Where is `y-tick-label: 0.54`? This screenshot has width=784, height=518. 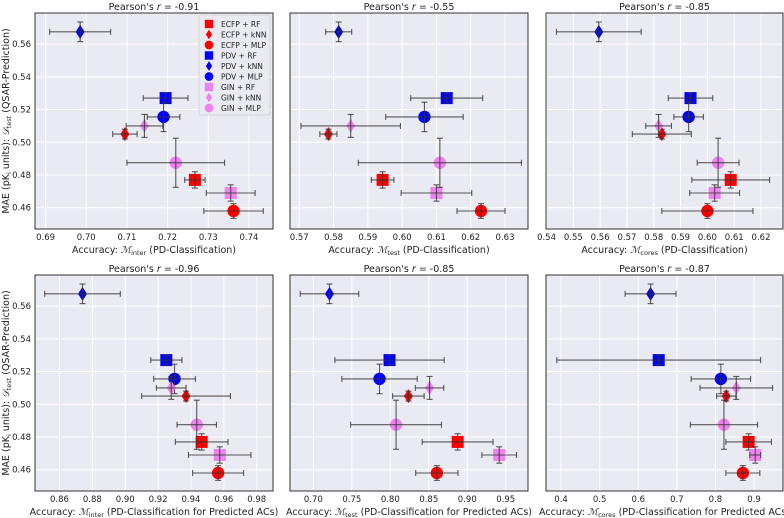
y-tick-label: 0.54 is located at coordinates (21, 340).